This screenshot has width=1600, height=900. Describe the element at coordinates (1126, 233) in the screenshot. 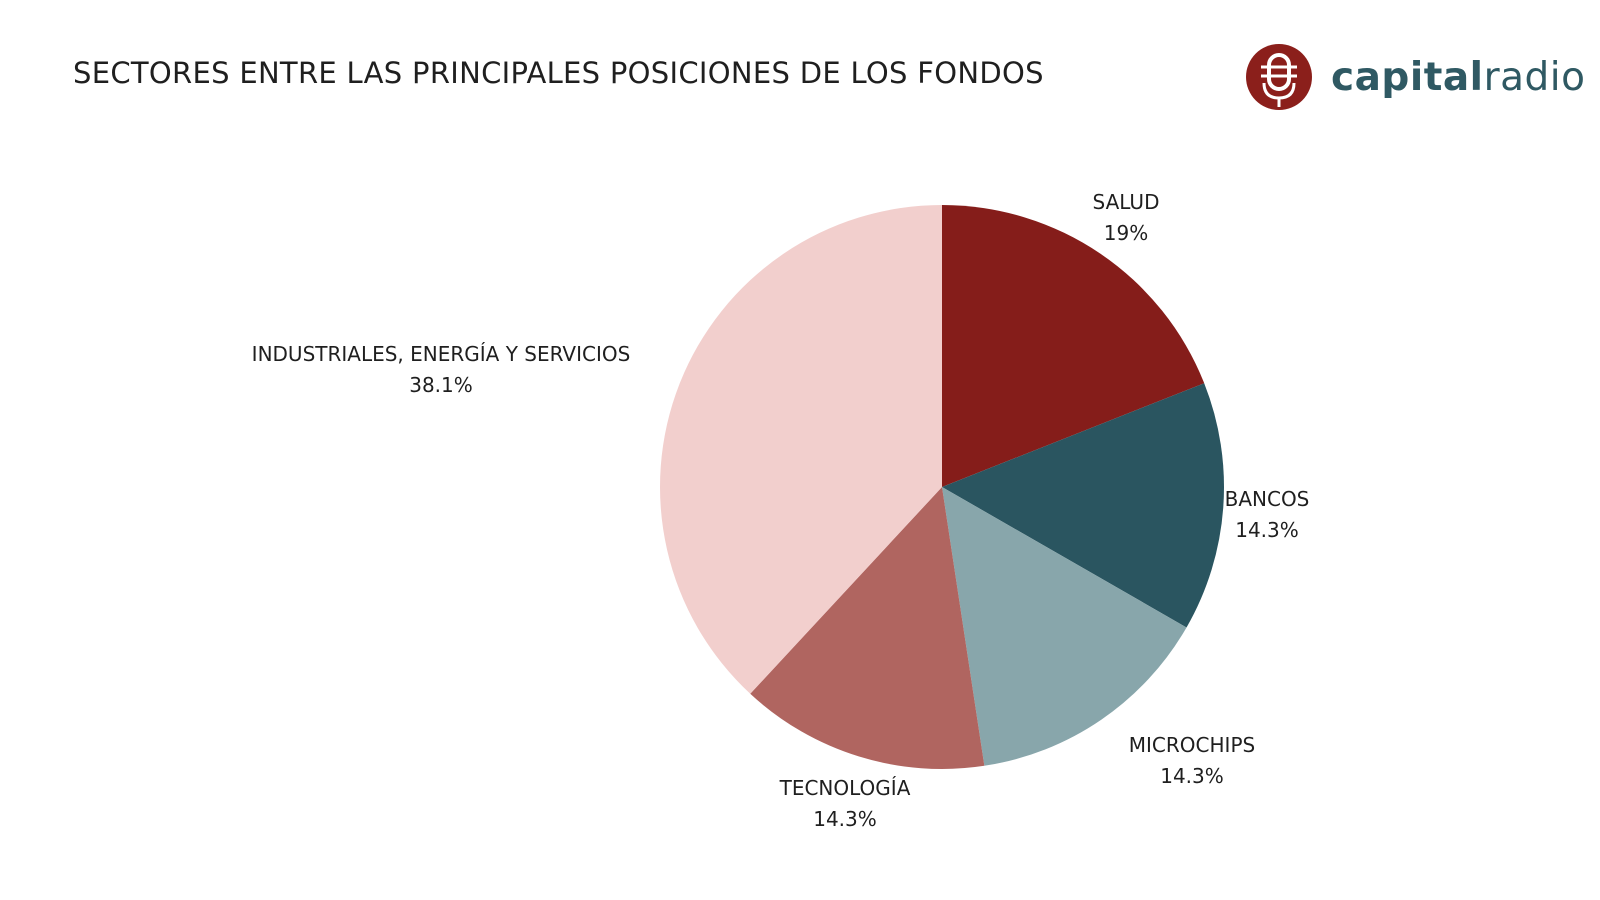

I see `slice-value-salud: 19%` at that location.